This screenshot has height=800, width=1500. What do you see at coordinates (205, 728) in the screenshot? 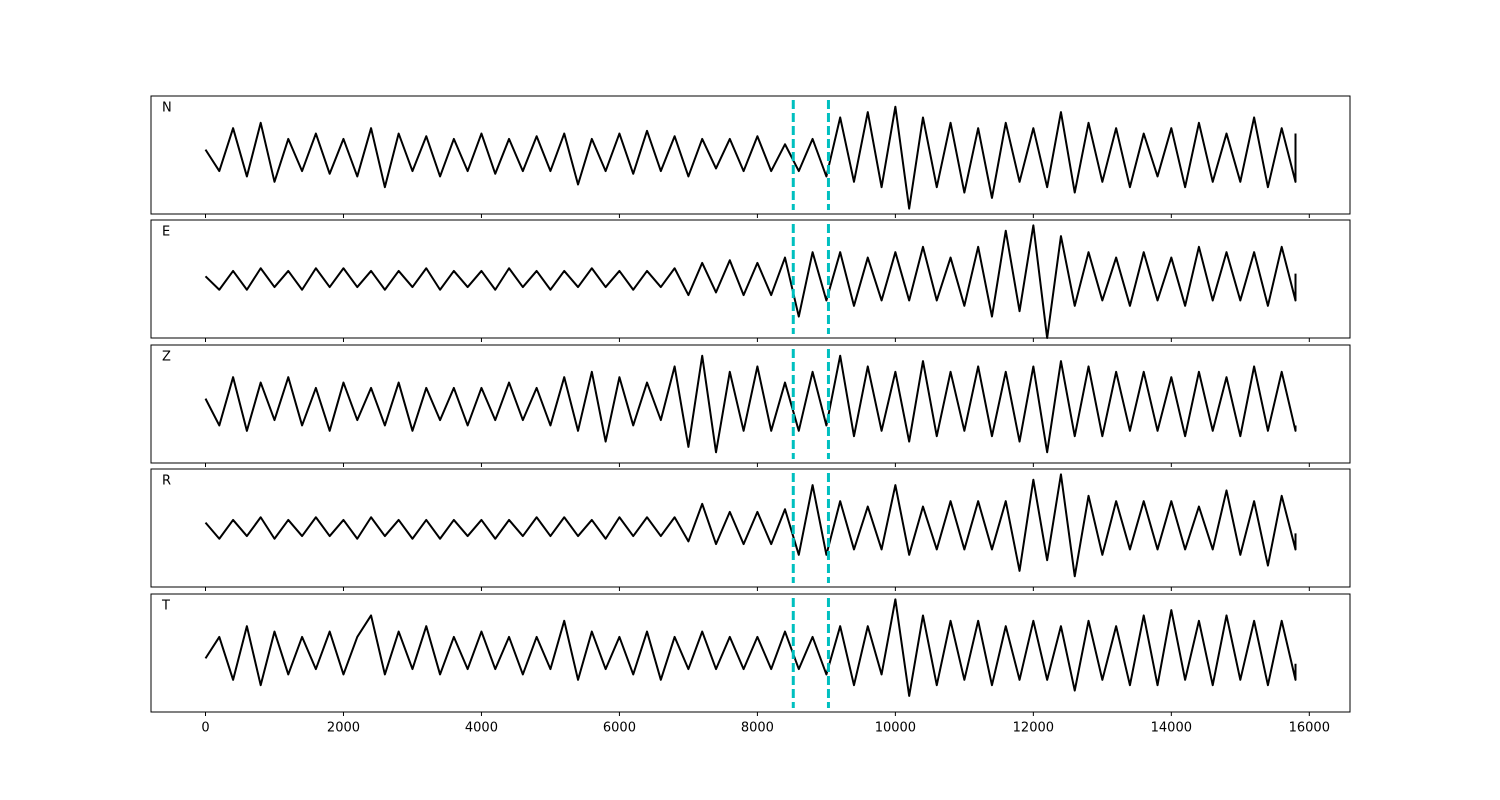
I see `x-tick-label: 0` at bounding box center [205, 728].